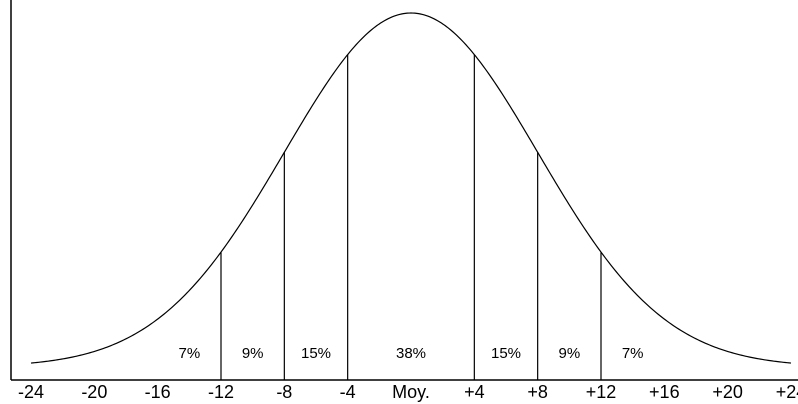  I want to click on x-tick-label: -20, so click(94, 392).